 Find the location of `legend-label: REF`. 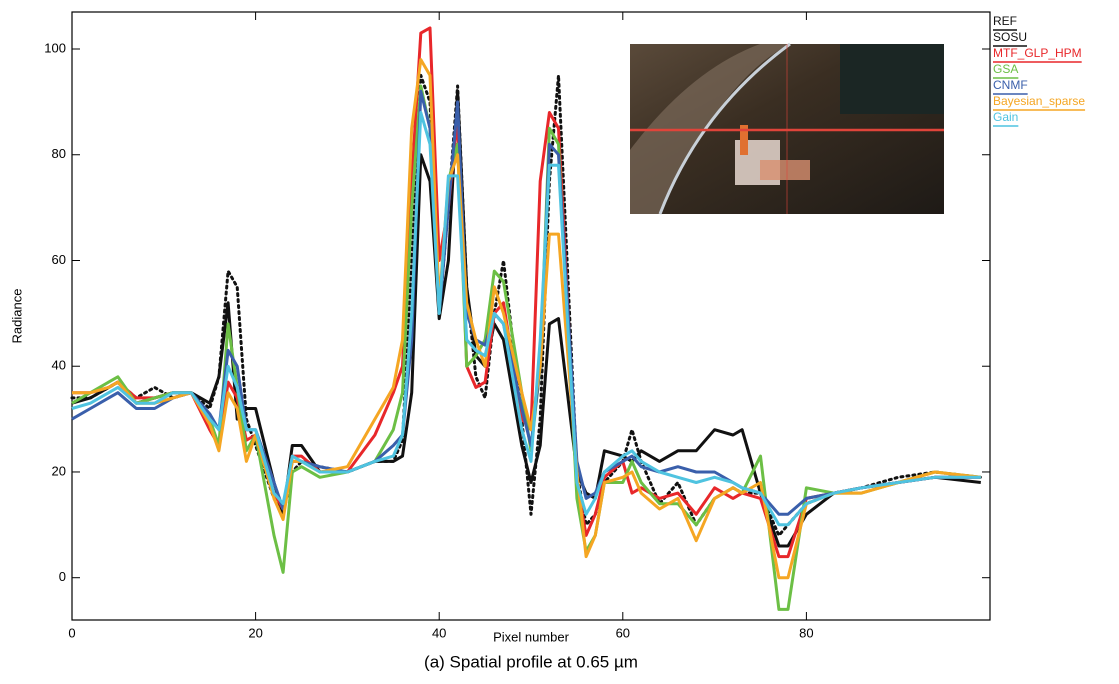

legend-label: REF is located at coordinates (1005, 21).